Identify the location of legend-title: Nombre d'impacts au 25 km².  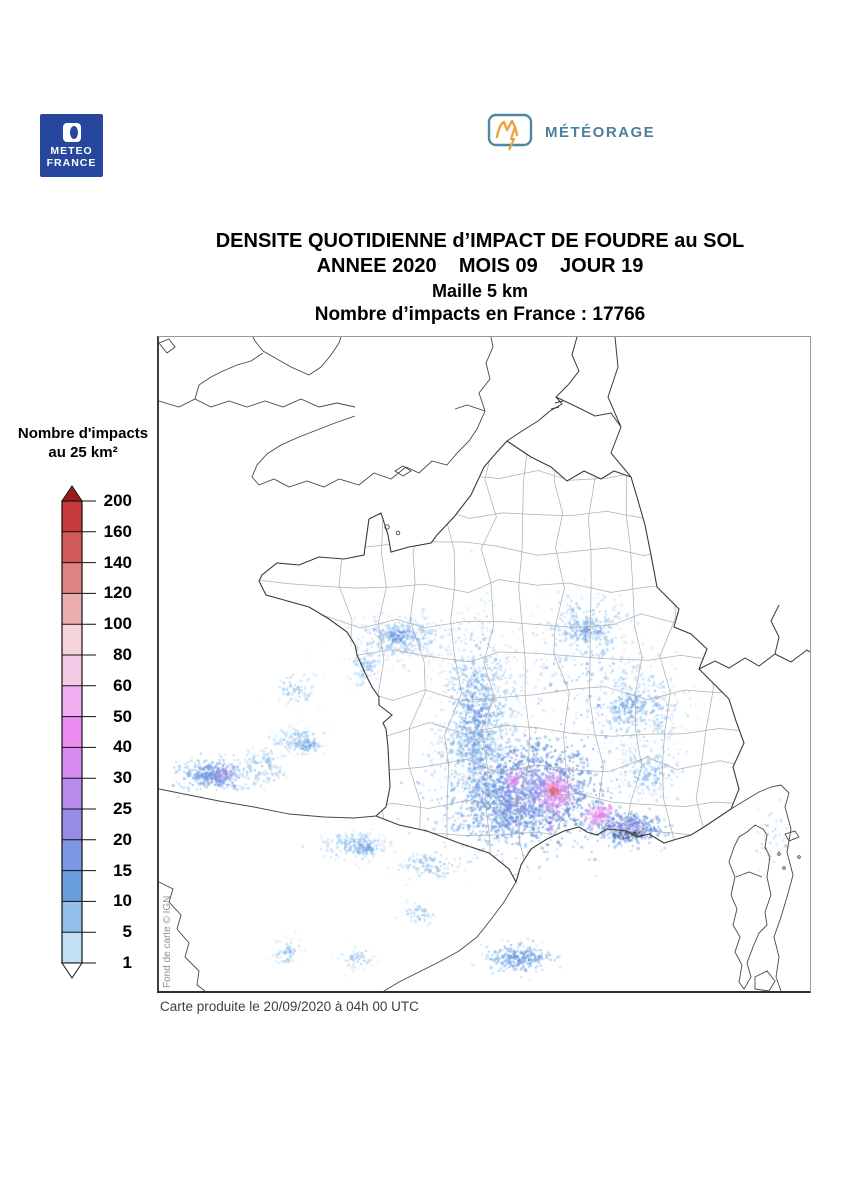
(83, 443).